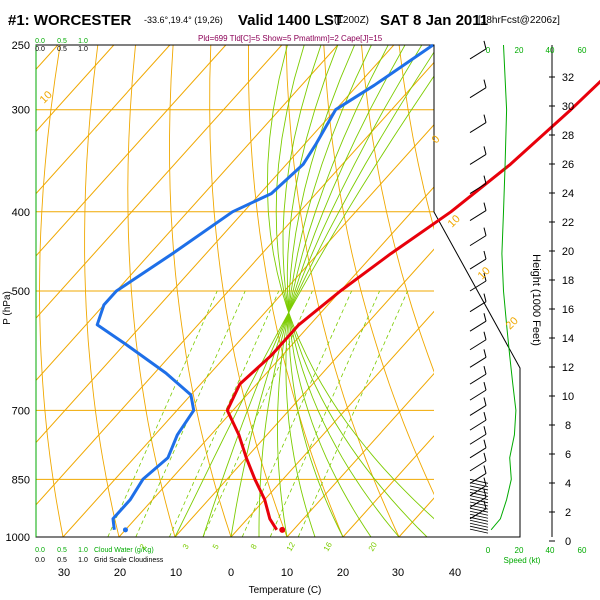 Image resolution: width=600 pixels, height=600 pixels. What do you see at coordinates (21, 213) in the screenshot?
I see `pressure-tick-label: 400` at bounding box center [21, 213].